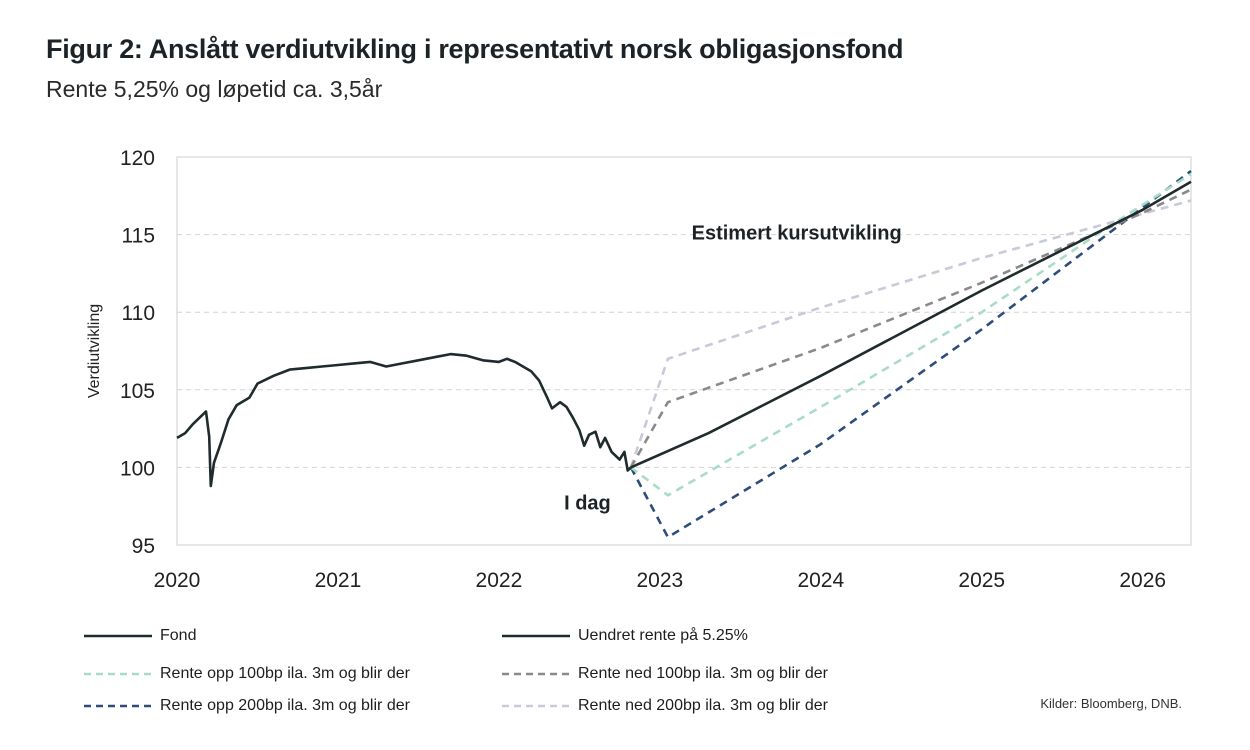 The height and width of the screenshot is (750, 1250). I want to click on legend-item: Fond, so click(139, 636).